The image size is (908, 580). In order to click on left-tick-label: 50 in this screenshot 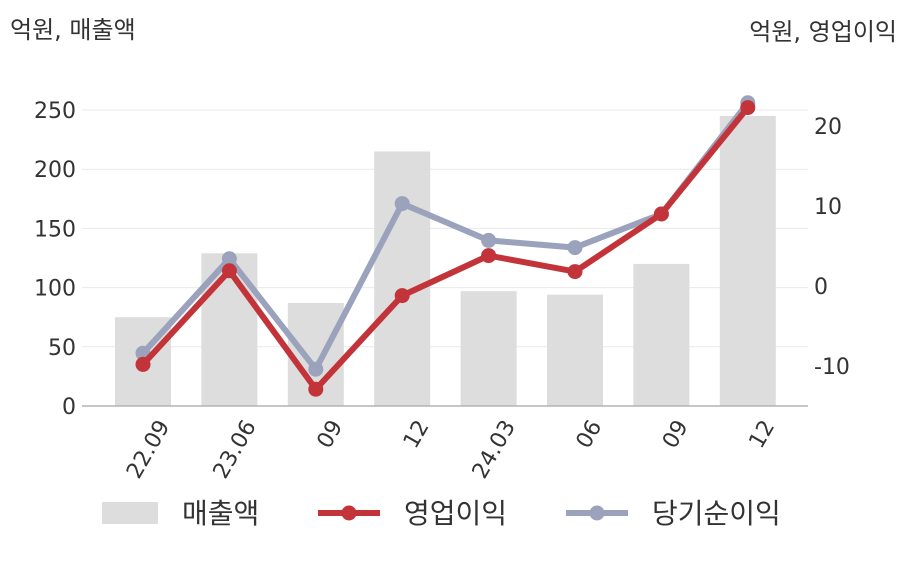, I will do `click(62, 348)`.